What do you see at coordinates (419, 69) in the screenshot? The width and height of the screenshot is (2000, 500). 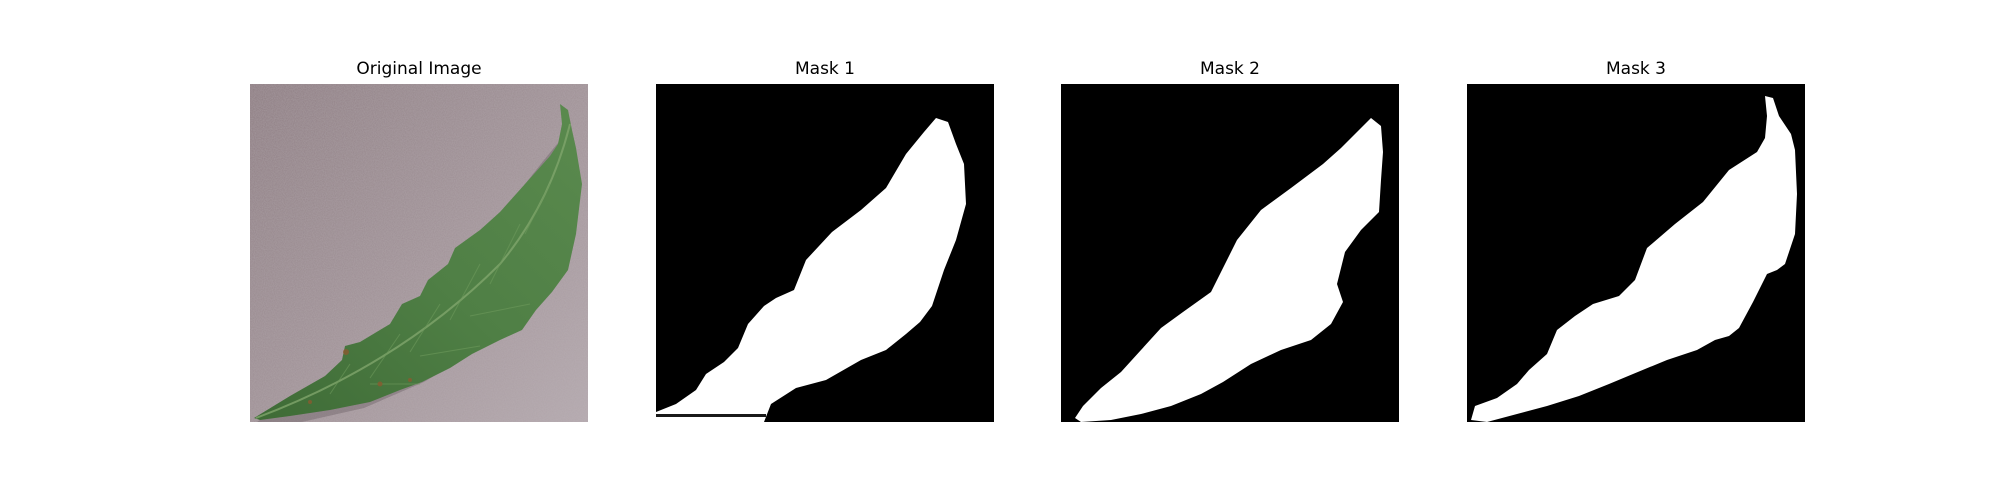 I see `panel-title-original: Original Image` at bounding box center [419, 69].